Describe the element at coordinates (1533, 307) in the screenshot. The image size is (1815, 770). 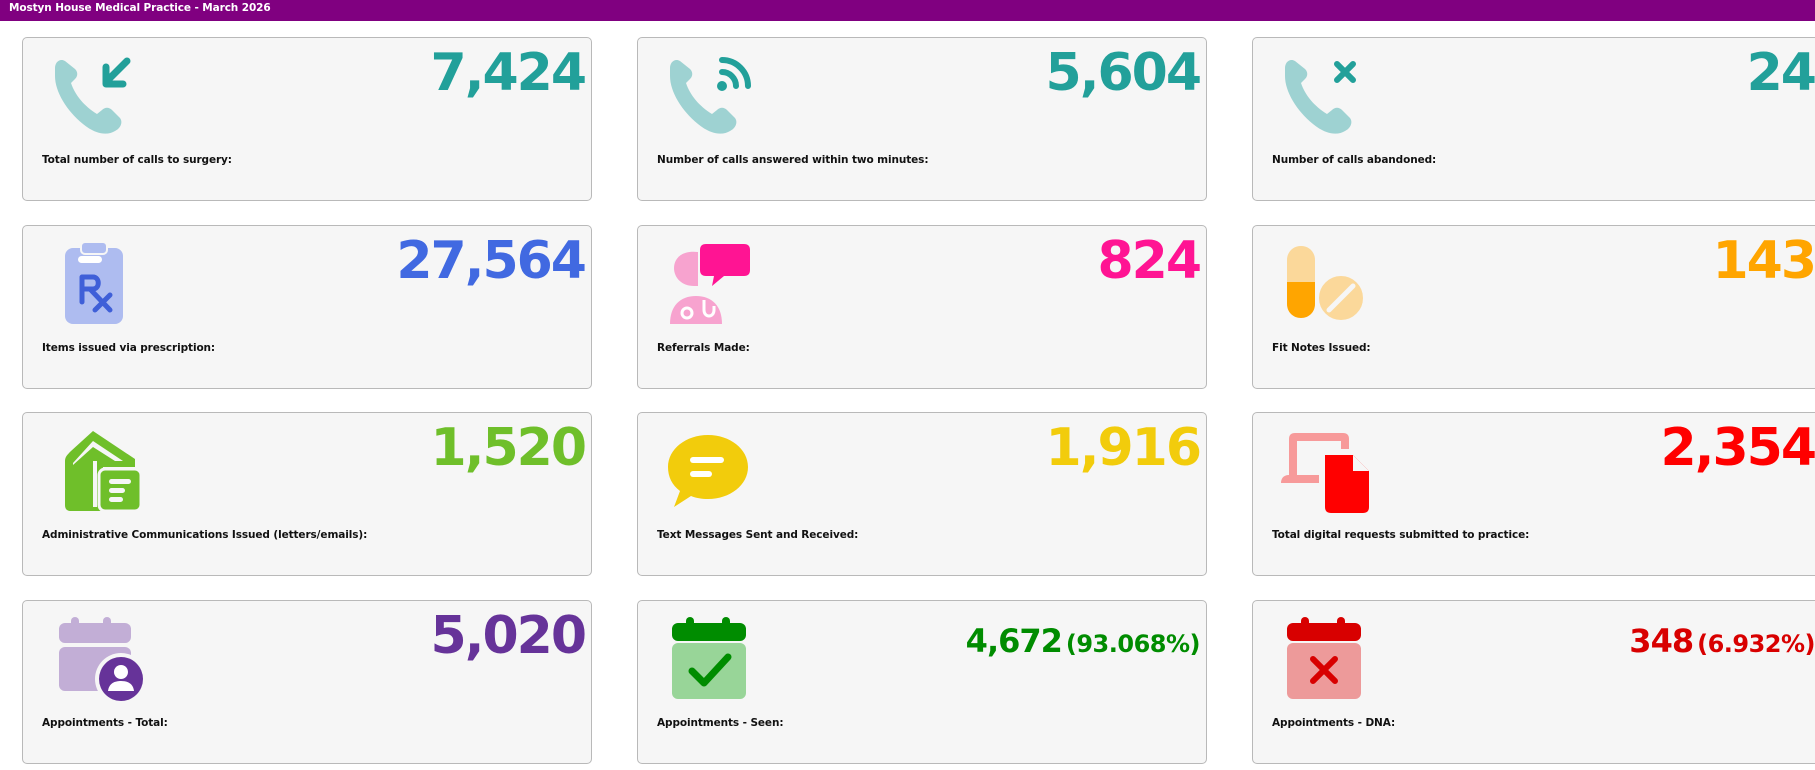
I see `card-fit-notes: 143 Fit Notes Issued:` at that location.